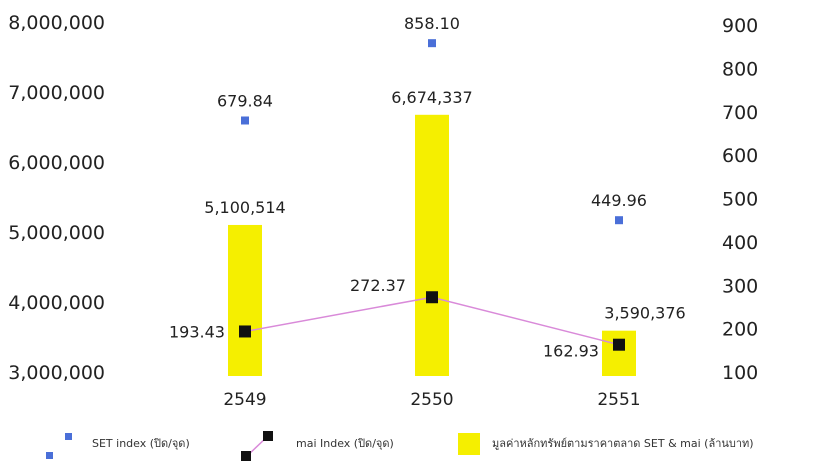 The height and width of the screenshot is (463, 820). I want to click on right-axis-ticks: 100 200 300 400 500 600 700 800 900, so click(740, 199).